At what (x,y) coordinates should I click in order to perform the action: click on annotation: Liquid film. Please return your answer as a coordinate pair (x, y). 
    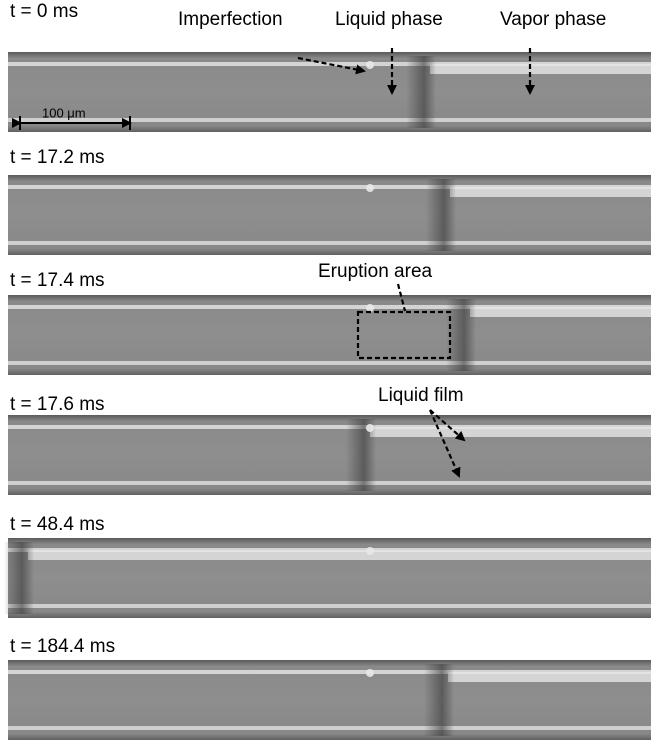
    Looking at the image, I should click on (421, 395).